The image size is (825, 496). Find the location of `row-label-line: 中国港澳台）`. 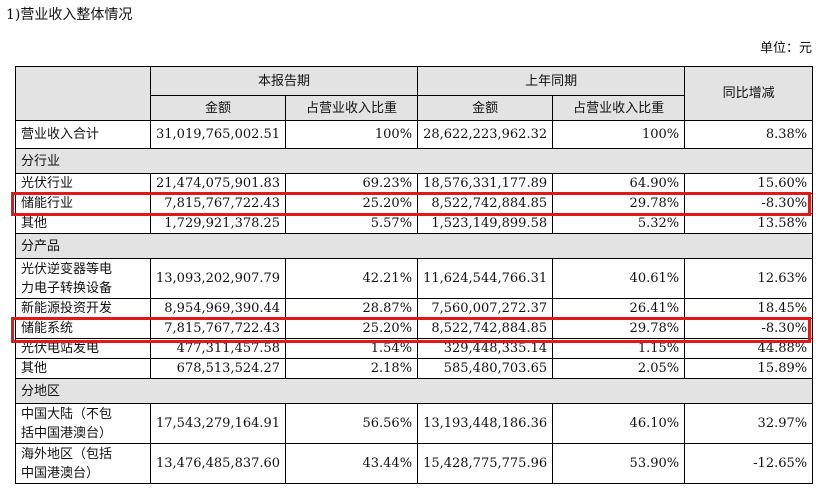

row-label-line: 中国港澳台） is located at coordinates (60, 473).